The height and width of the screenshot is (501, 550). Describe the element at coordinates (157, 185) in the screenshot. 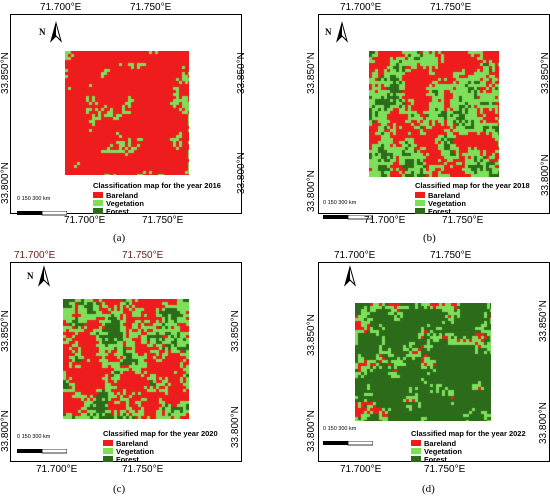

I see `legend-title: Classification map for the year 2016` at that location.